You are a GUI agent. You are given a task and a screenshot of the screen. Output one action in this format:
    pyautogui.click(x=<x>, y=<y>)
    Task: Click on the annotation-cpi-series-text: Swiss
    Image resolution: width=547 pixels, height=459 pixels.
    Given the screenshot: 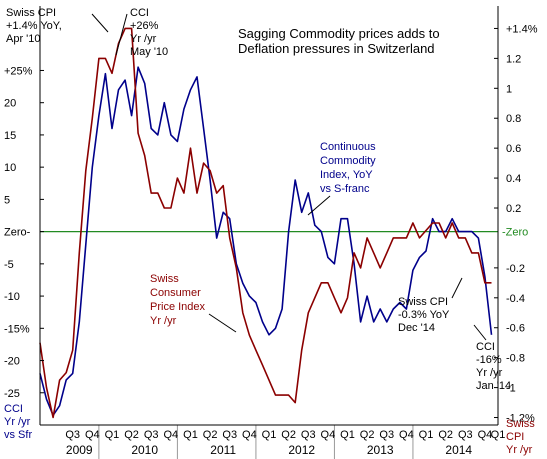 What is the action you would take?
    pyautogui.click(x=164, y=279)
    